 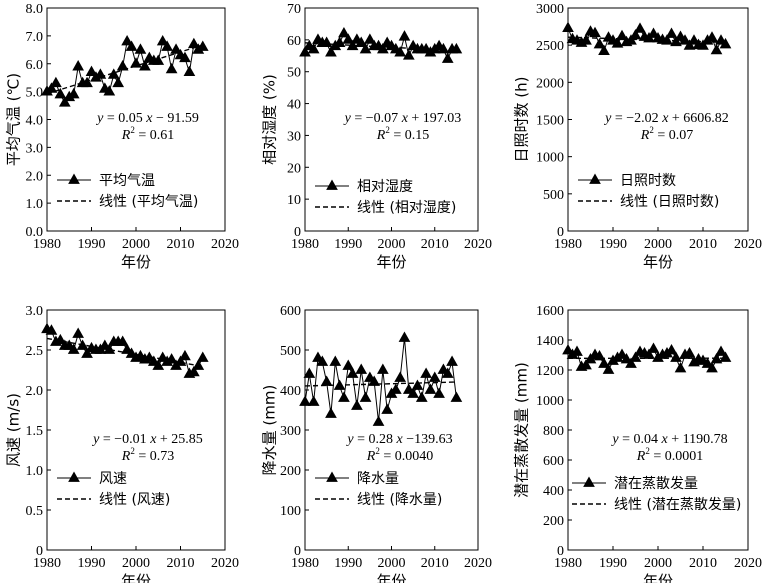 What do you see at coordinates (294, 9) in the screenshot?
I see `y-tick-label: 70` at bounding box center [294, 9].